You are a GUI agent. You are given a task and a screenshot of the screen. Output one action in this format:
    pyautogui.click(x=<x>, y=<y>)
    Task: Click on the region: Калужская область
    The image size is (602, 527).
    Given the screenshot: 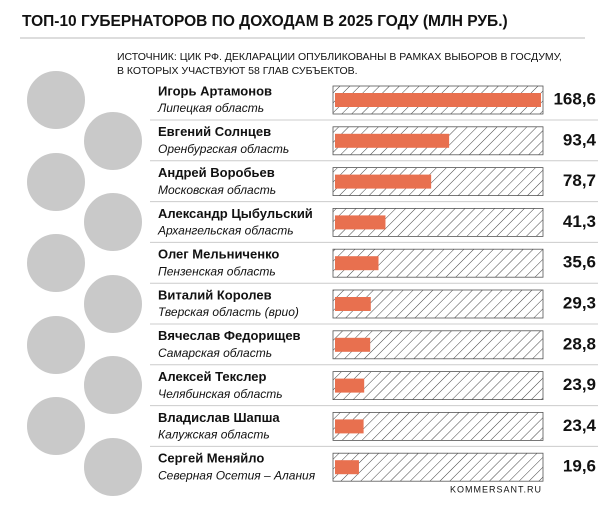 What is the action you would take?
    pyautogui.click(x=214, y=435)
    